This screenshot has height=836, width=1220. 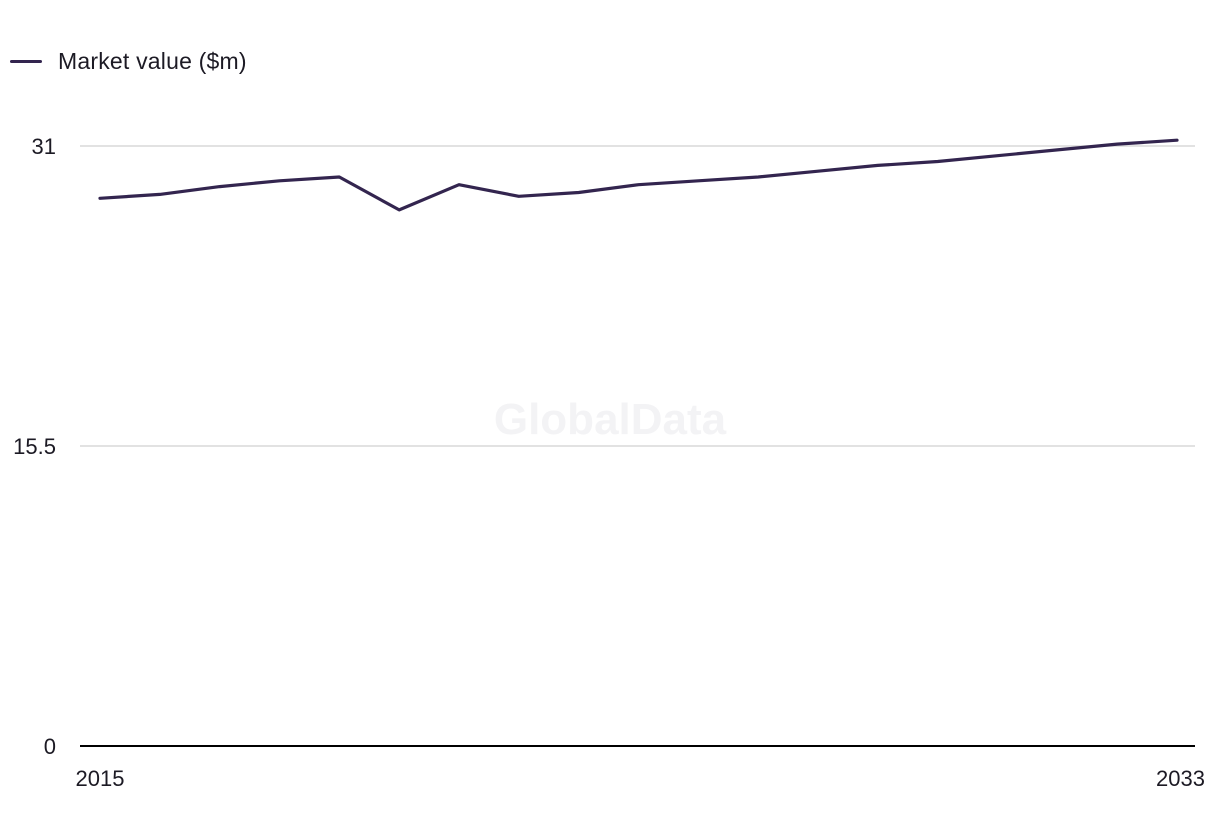 I want to click on x-tick-label: 2033, so click(x=1180, y=778).